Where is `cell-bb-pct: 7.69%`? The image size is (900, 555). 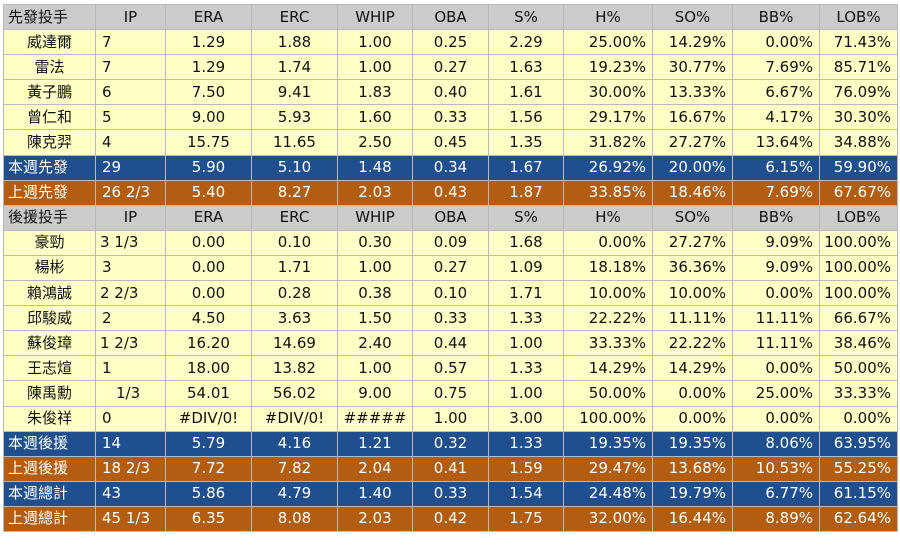
cell-bb-pct: 7.69% is located at coordinates (776, 67).